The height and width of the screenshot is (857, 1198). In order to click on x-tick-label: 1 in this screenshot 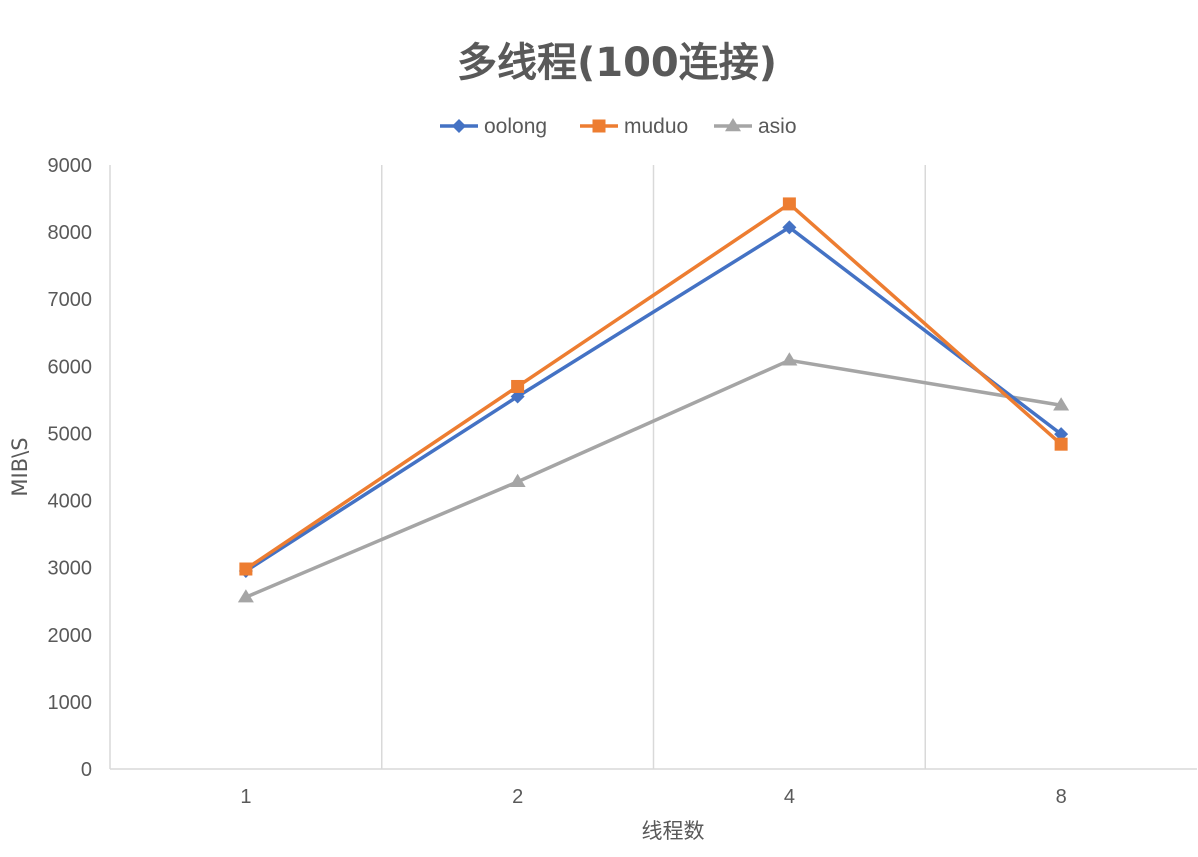, I will do `click(245, 797)`.